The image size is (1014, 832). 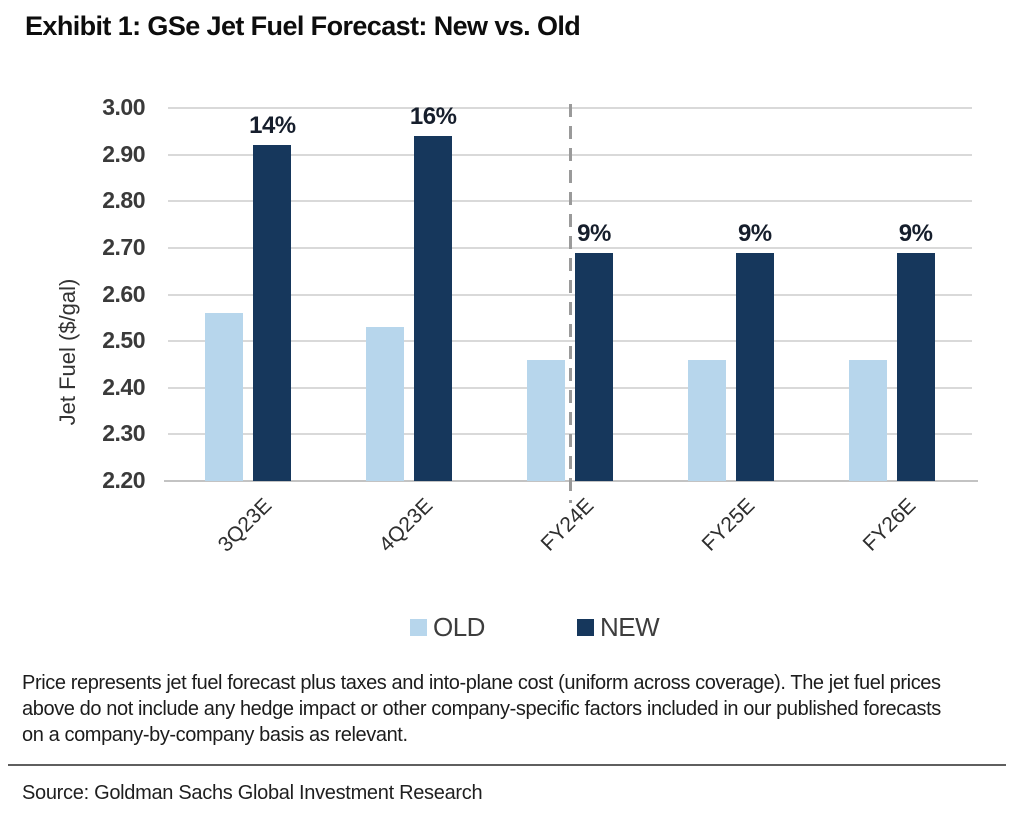 I want to click on y-axis-tick-2.80: 2.80, so click(x=123, y=200).